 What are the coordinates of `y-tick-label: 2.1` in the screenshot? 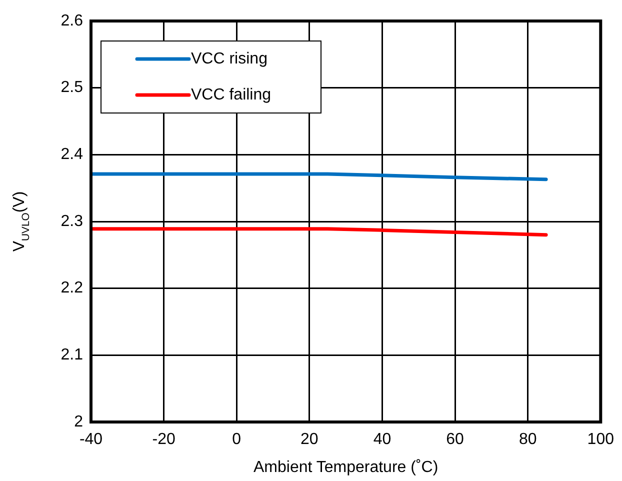 It's located at (72, 355).